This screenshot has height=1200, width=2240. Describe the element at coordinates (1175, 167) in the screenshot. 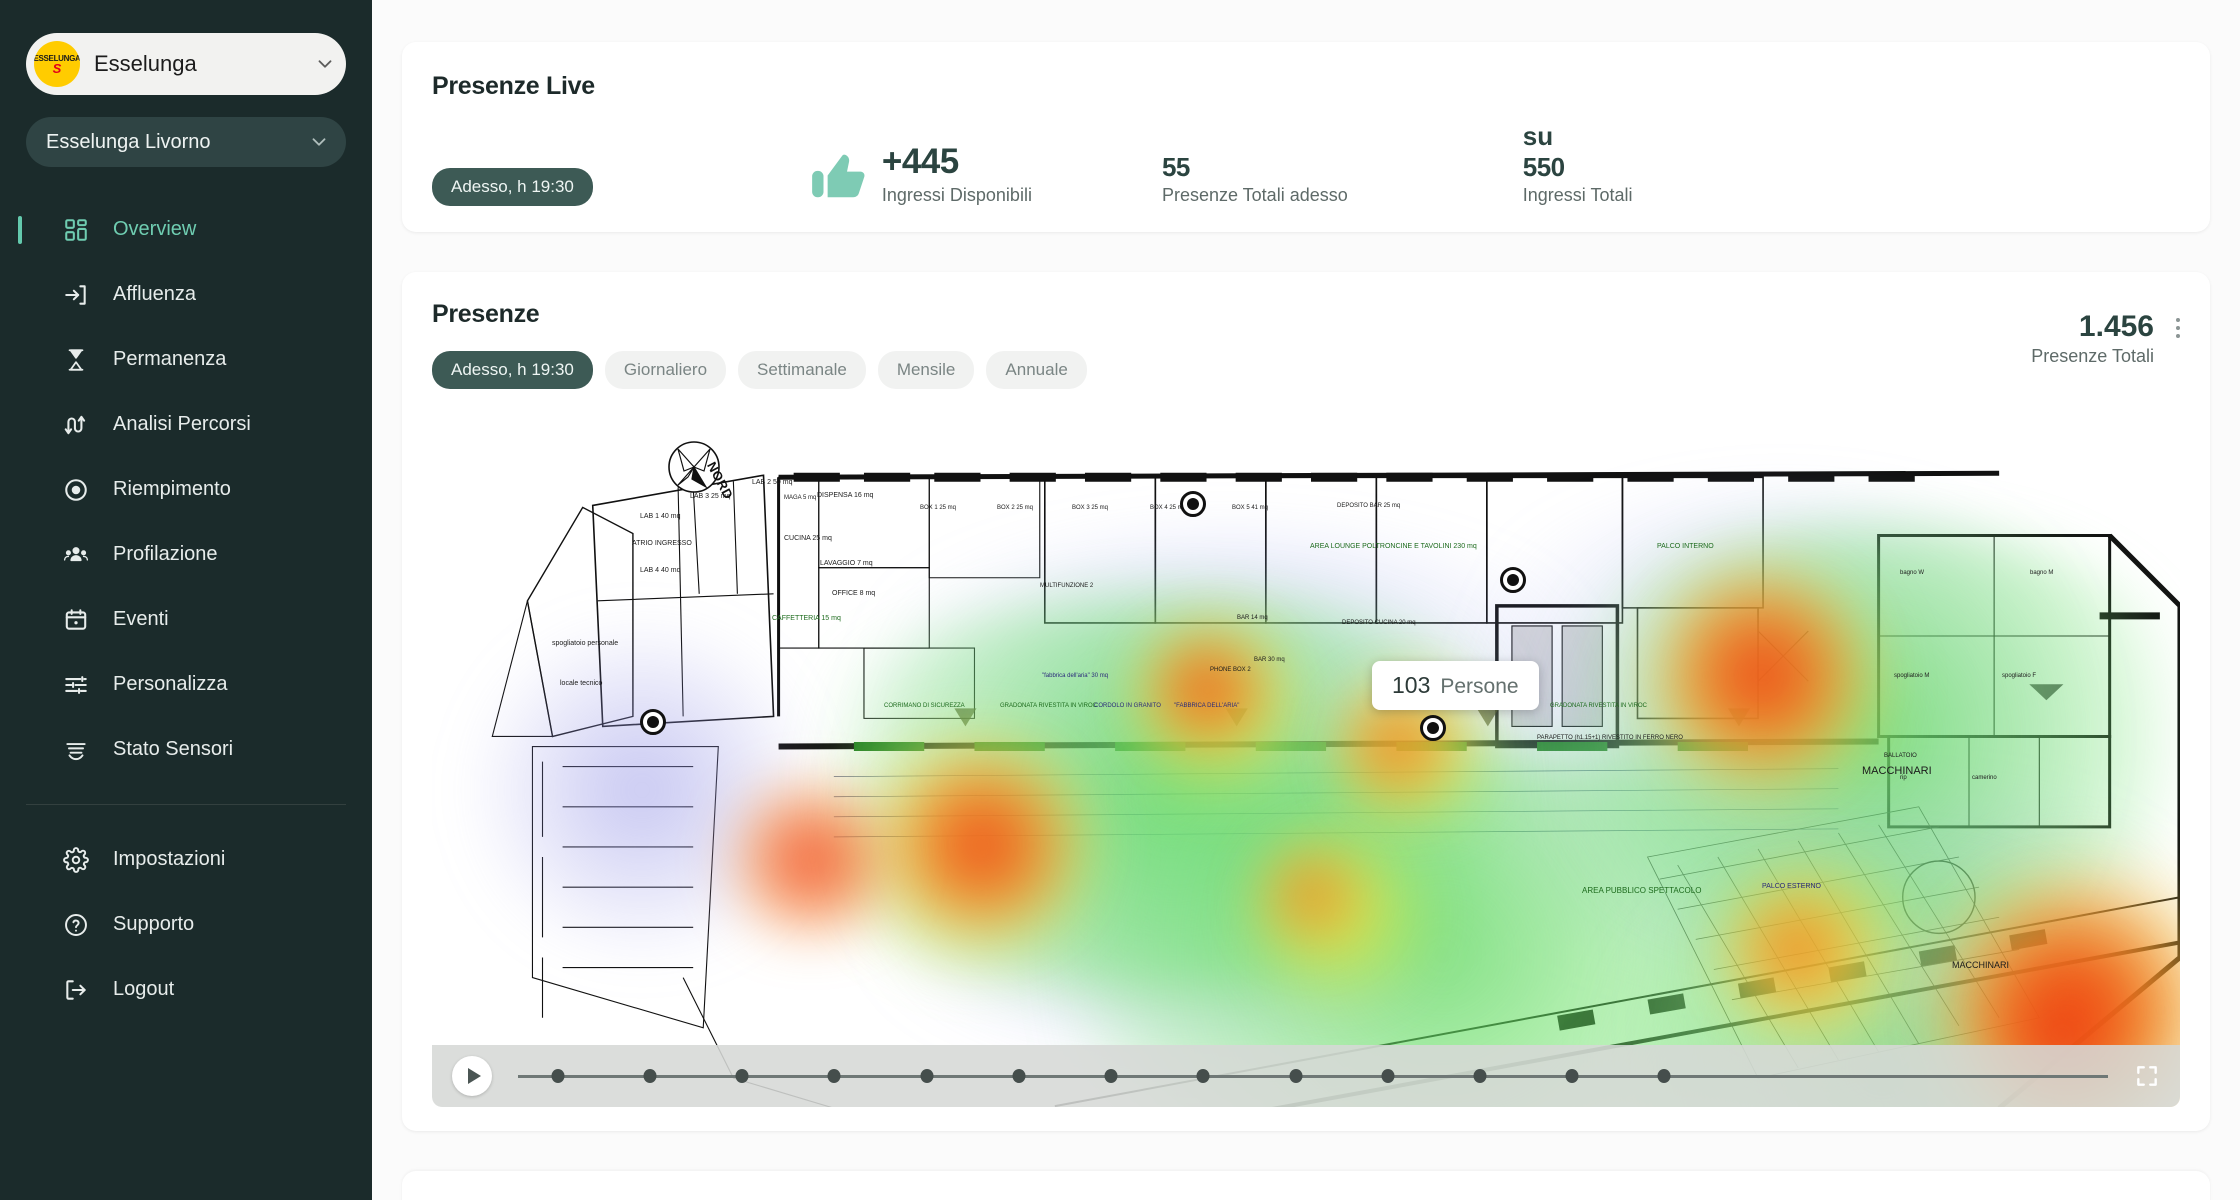

I see `current-presence-value: 55` at that location.